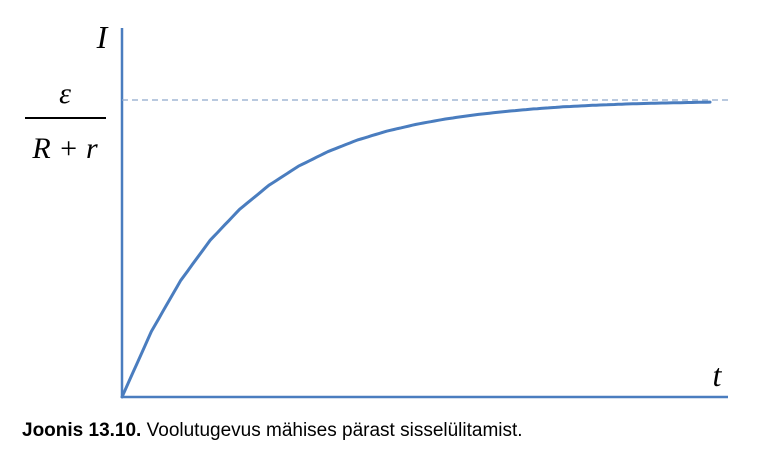 This screenshot has width=783, height=451. I want to click on asymptote-label-denominator: R + r, so click(64, 148).